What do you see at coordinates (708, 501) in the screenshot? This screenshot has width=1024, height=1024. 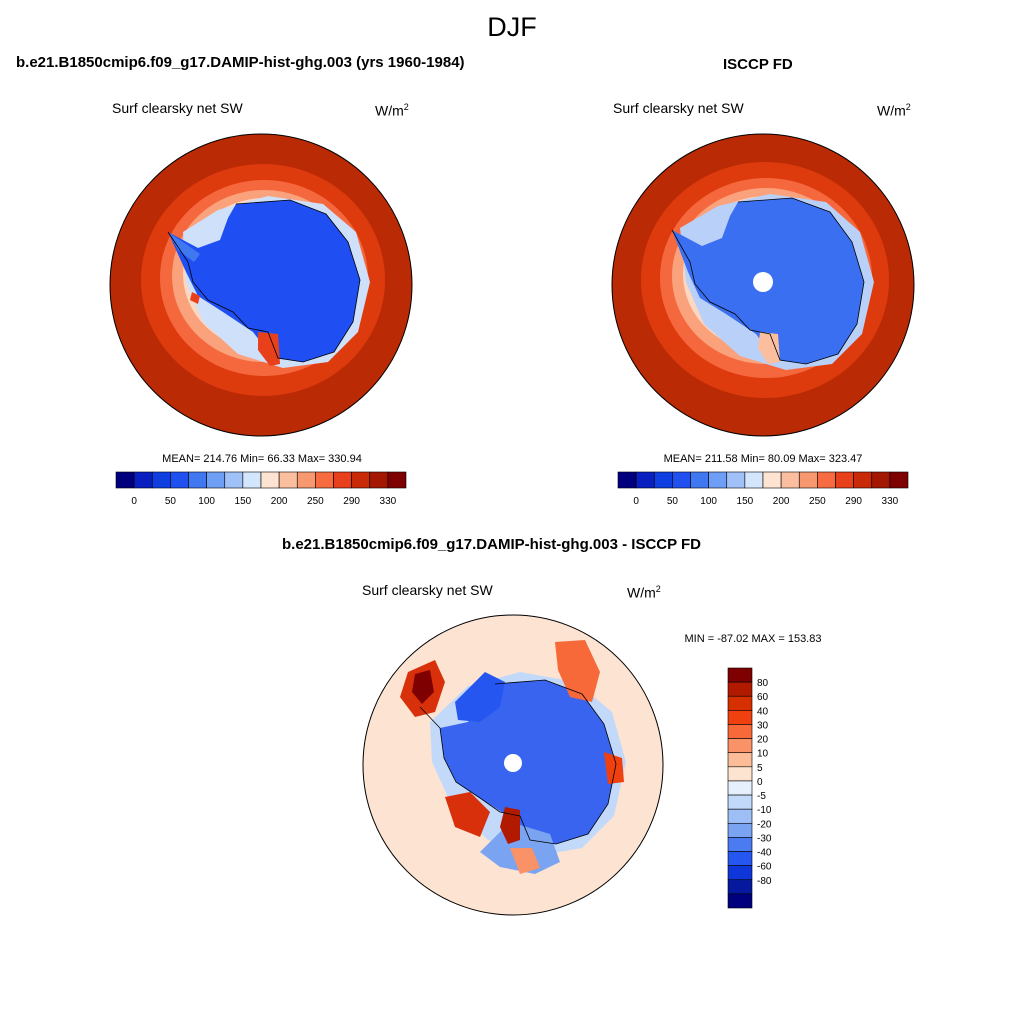 I see `obs-colorbar-label: 100` at bounding box center [708, 501].